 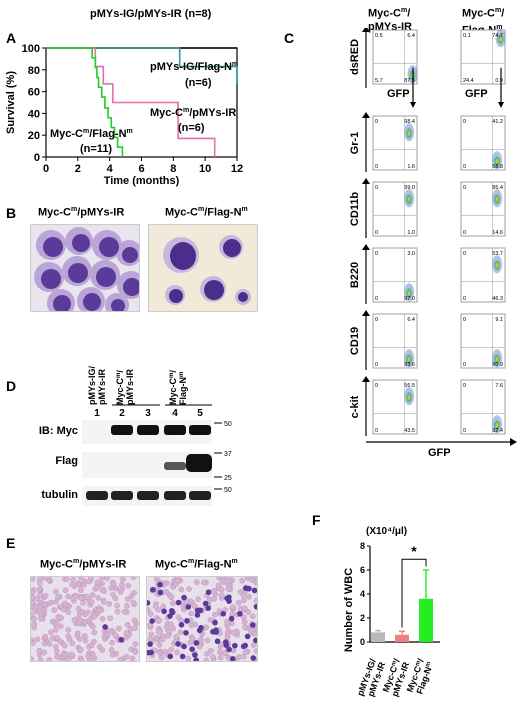 What do you see at coordinates (198, 83) in the screenshot?
I see `legend-pmys-ig-flag-nm-n: (n=6)` at bounding box center [198, 83].